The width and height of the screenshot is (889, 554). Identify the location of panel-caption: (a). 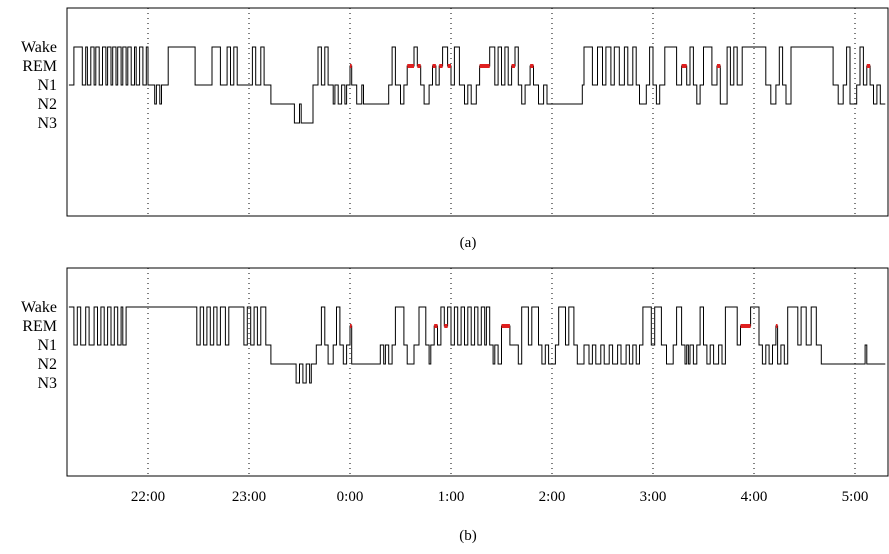
(468, 243).